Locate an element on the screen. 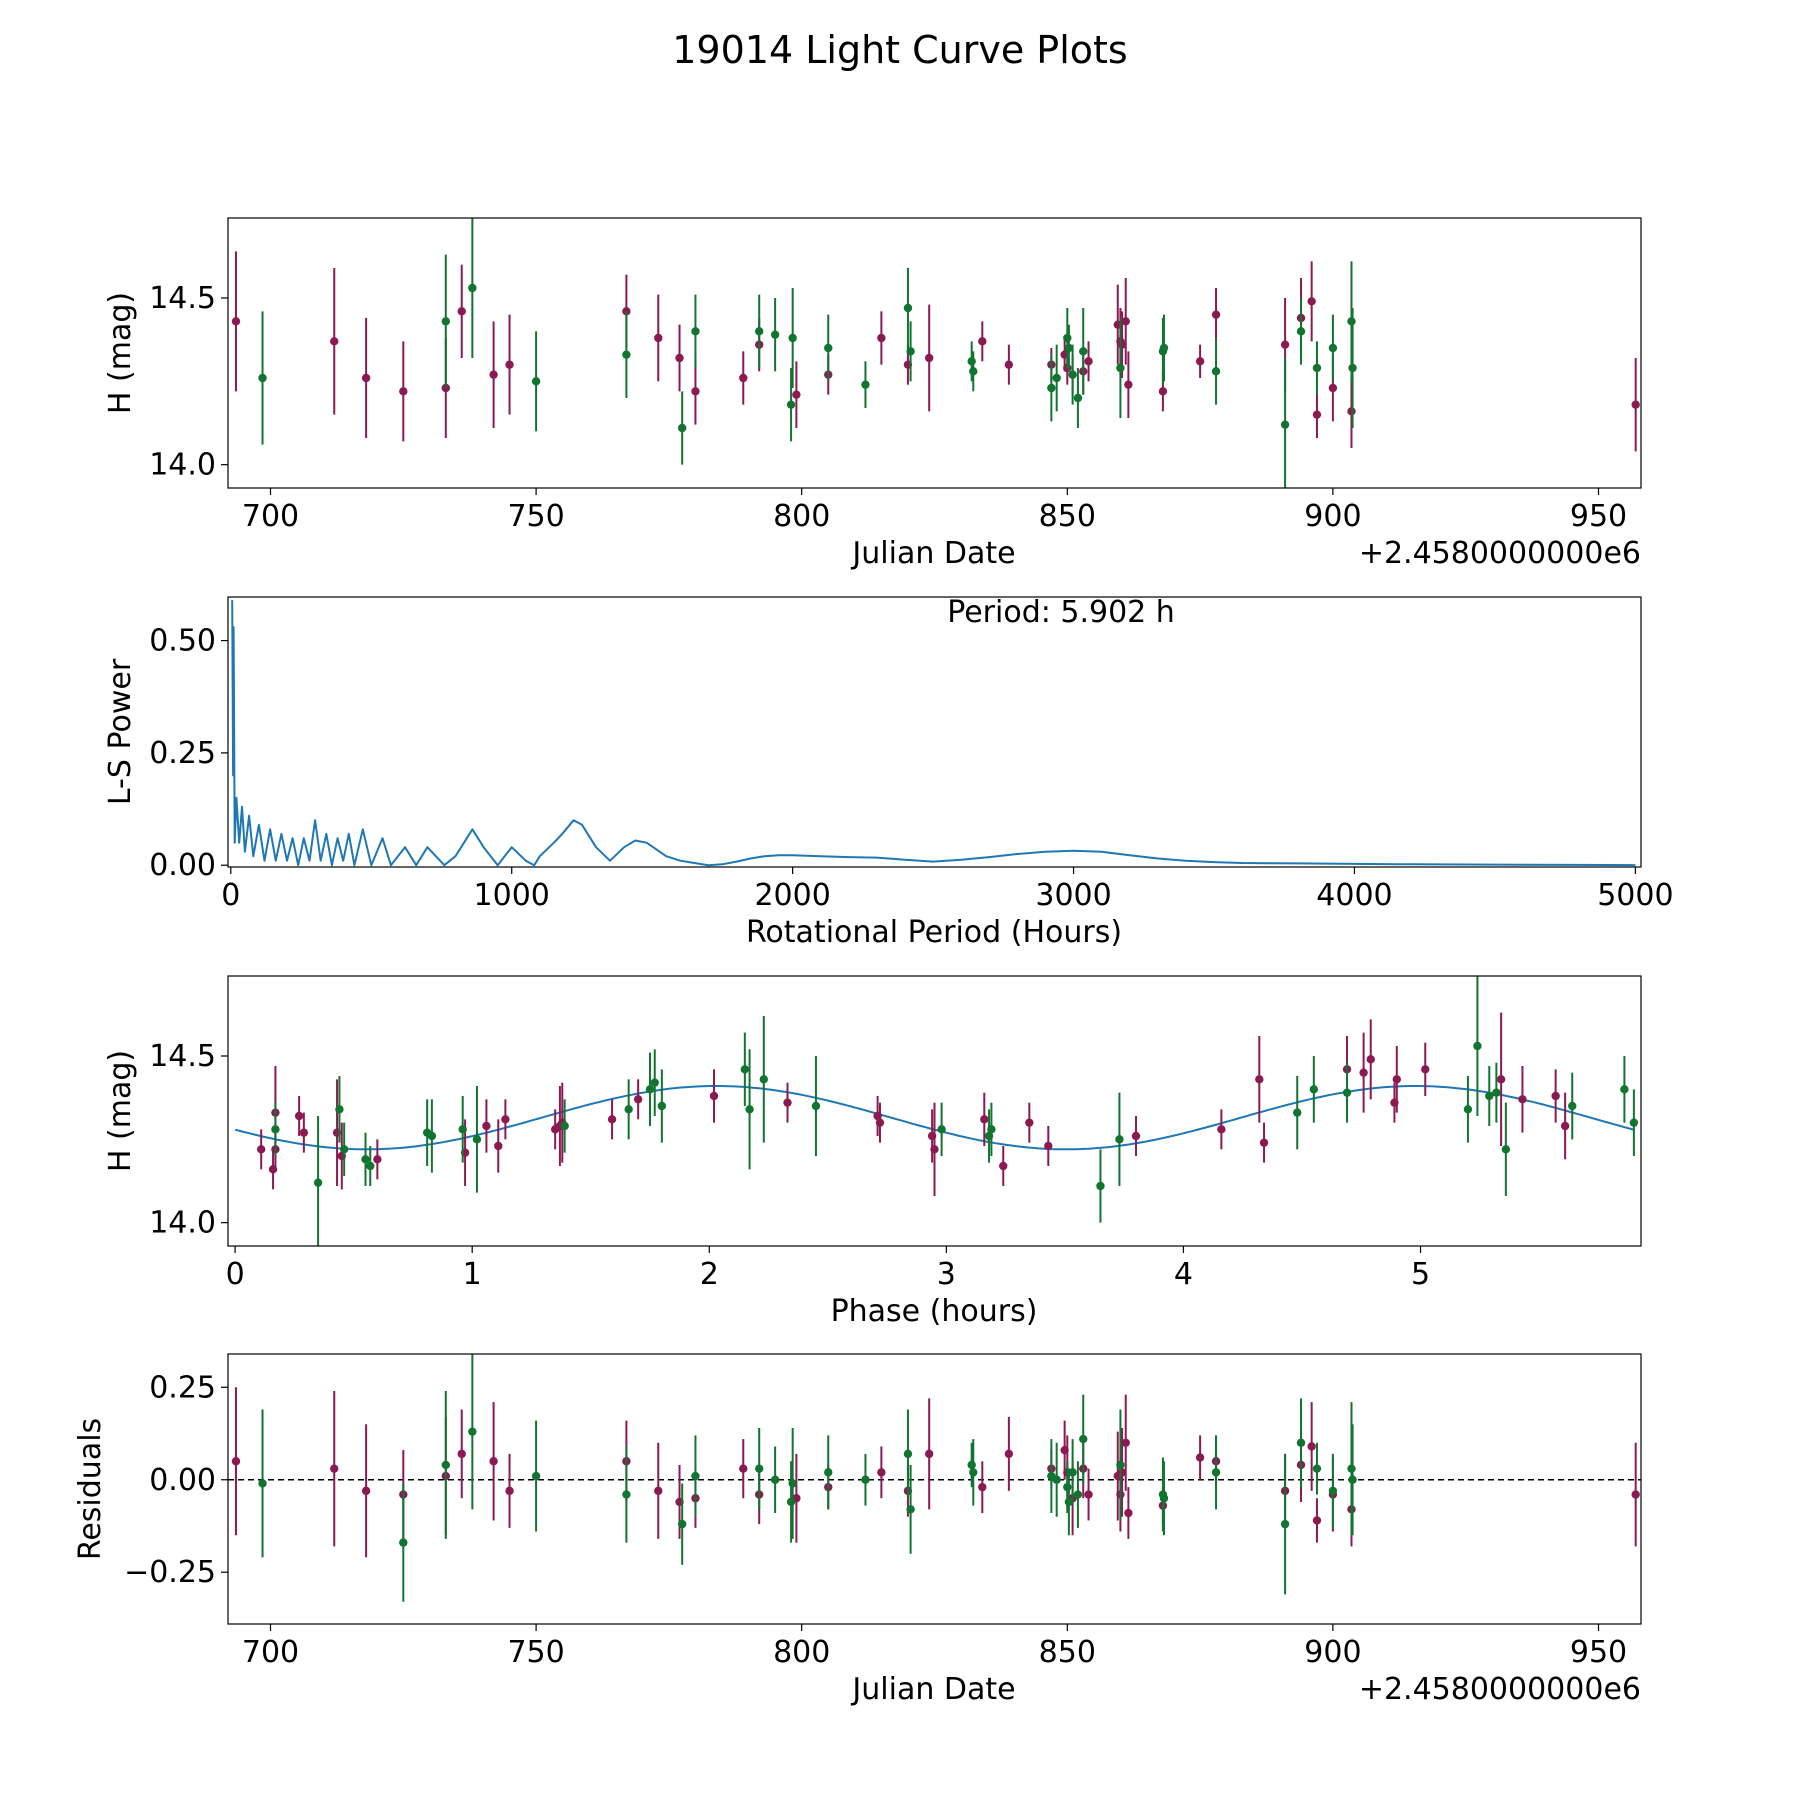 This screenshot has height=1800, width=1800. phase-fold-xtick-label: 2 is located at coordinates (709, 1274).